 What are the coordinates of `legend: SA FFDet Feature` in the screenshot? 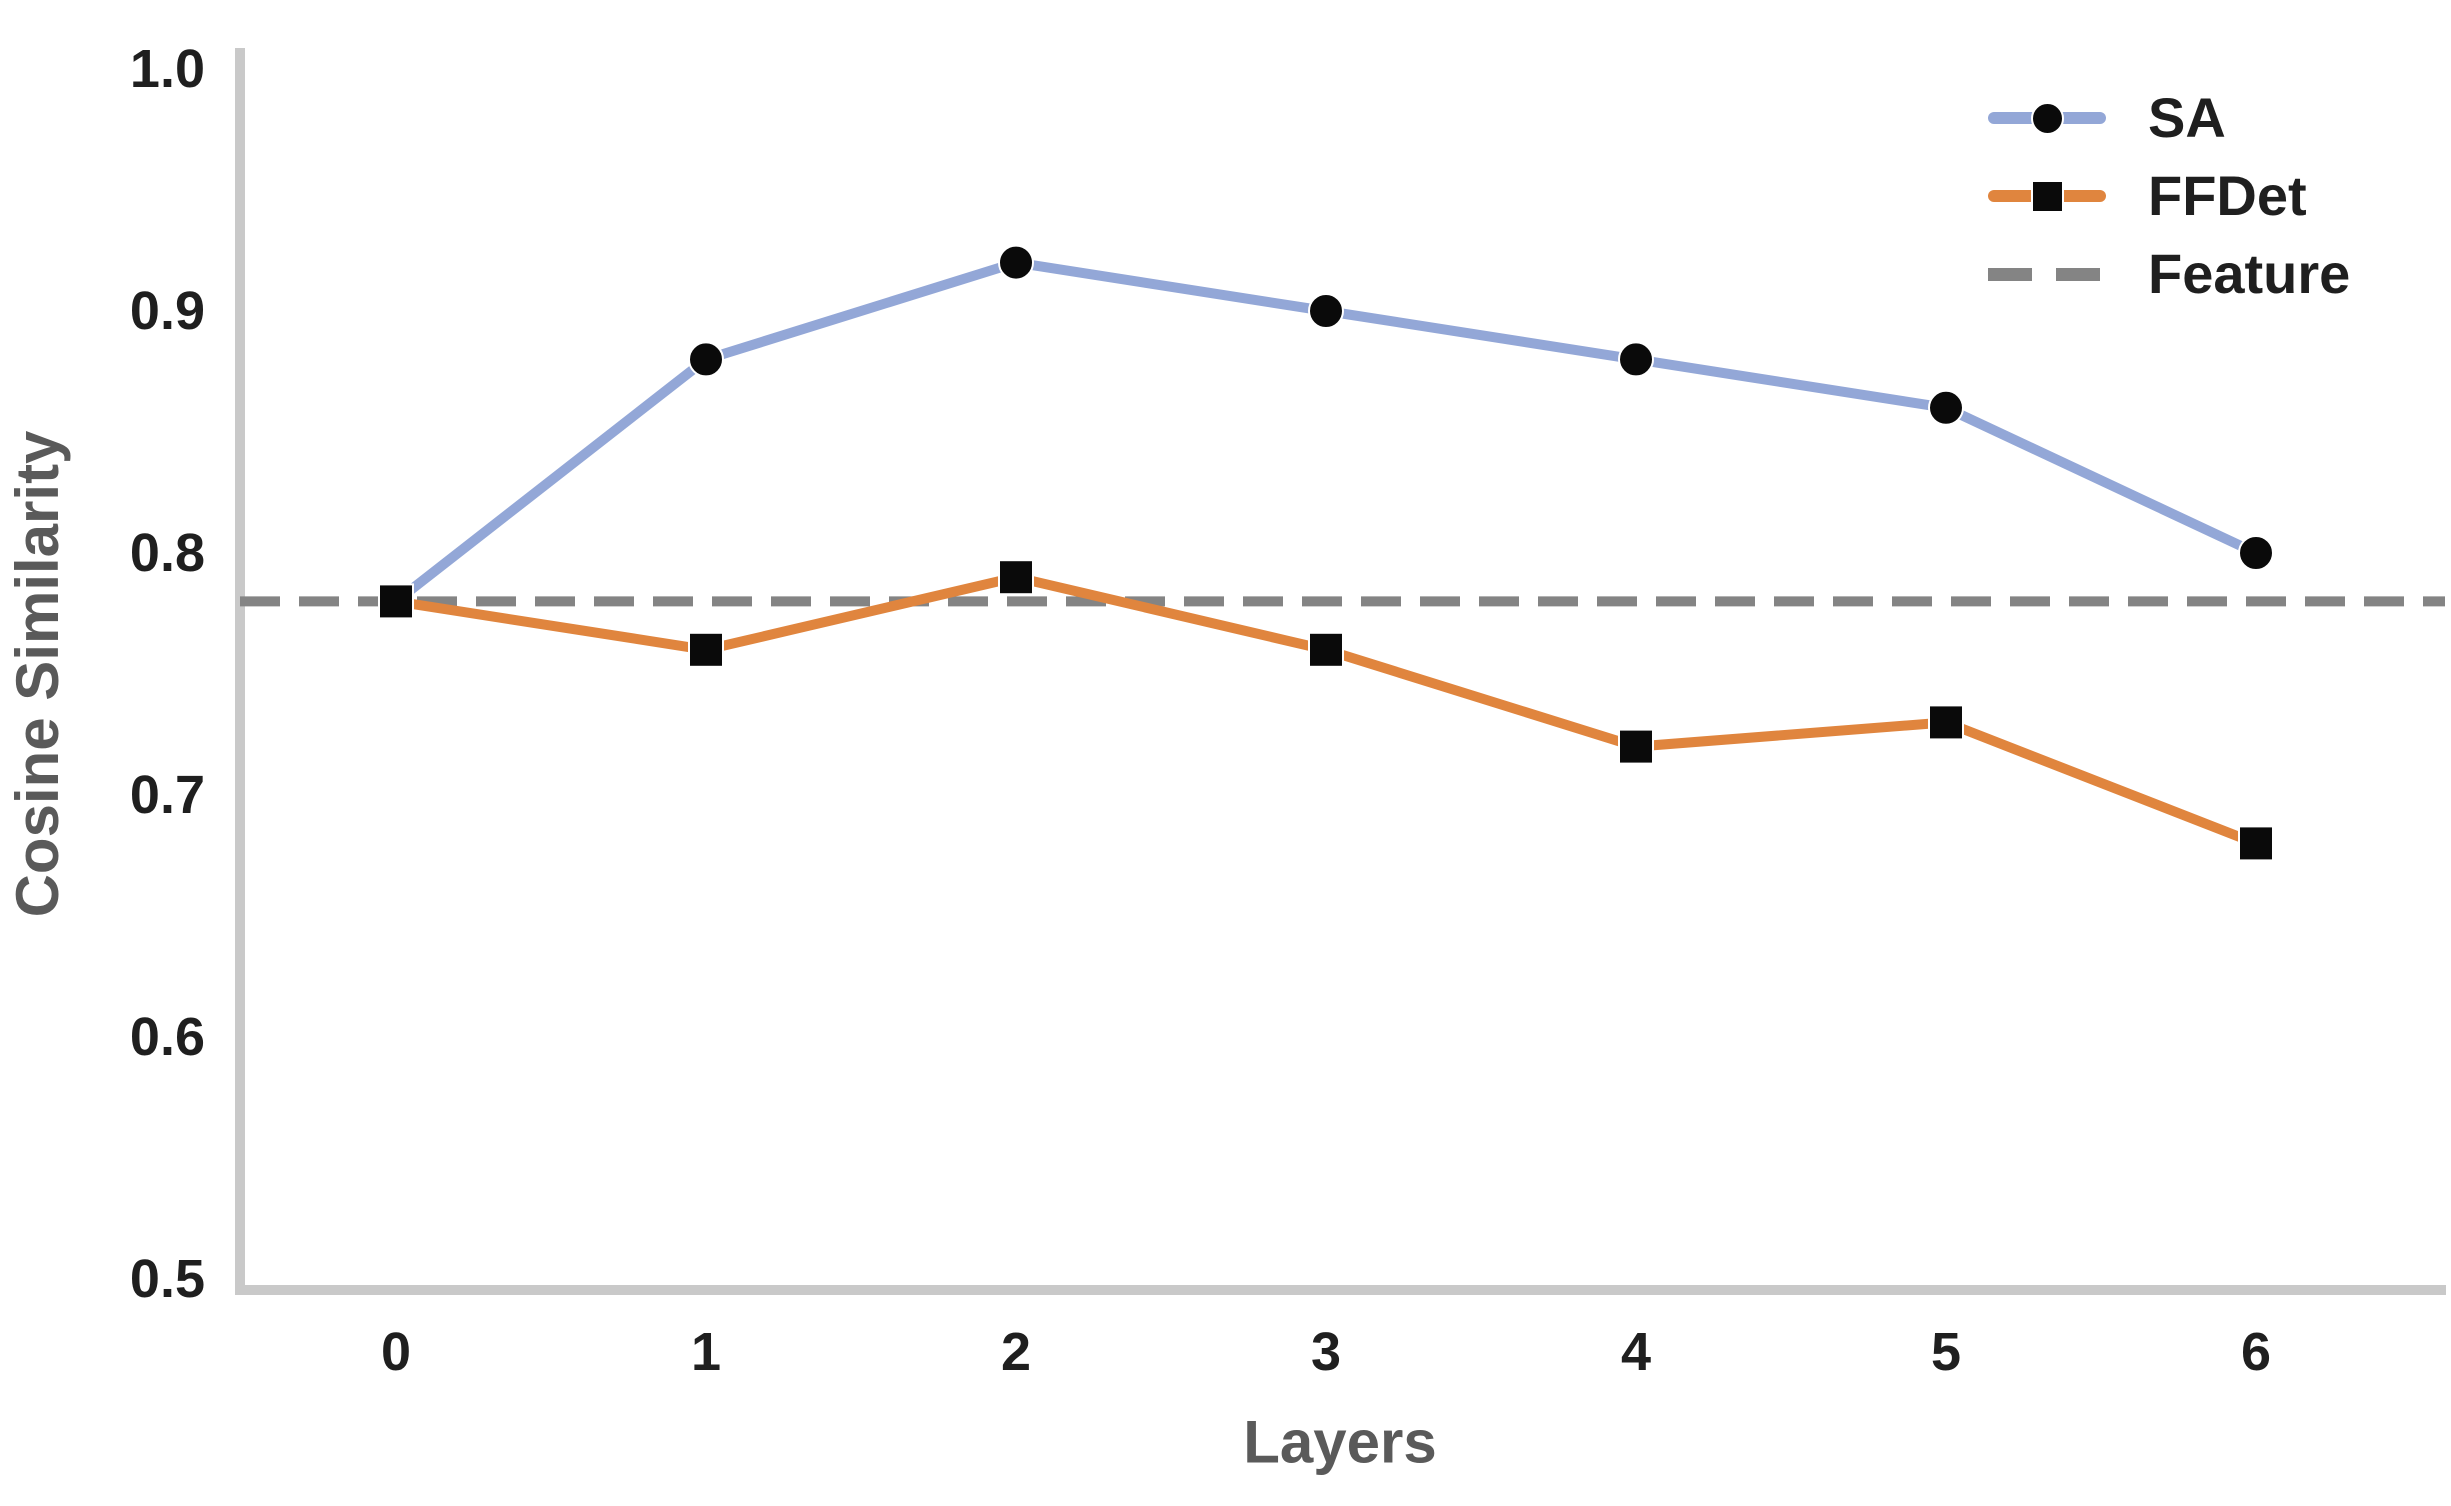 It's located at (2169, 196).